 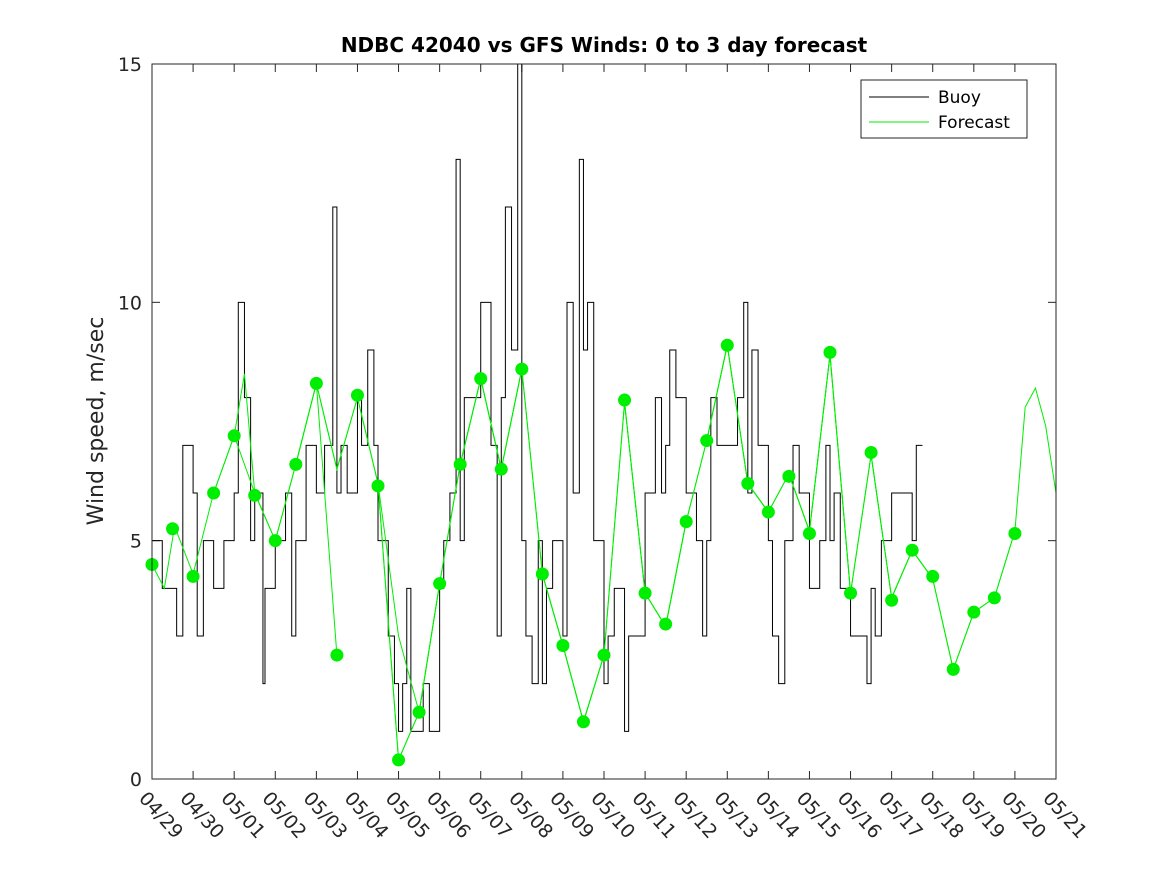 I want to click on x-tick-label: 05/03, so click(x=325, y=815).